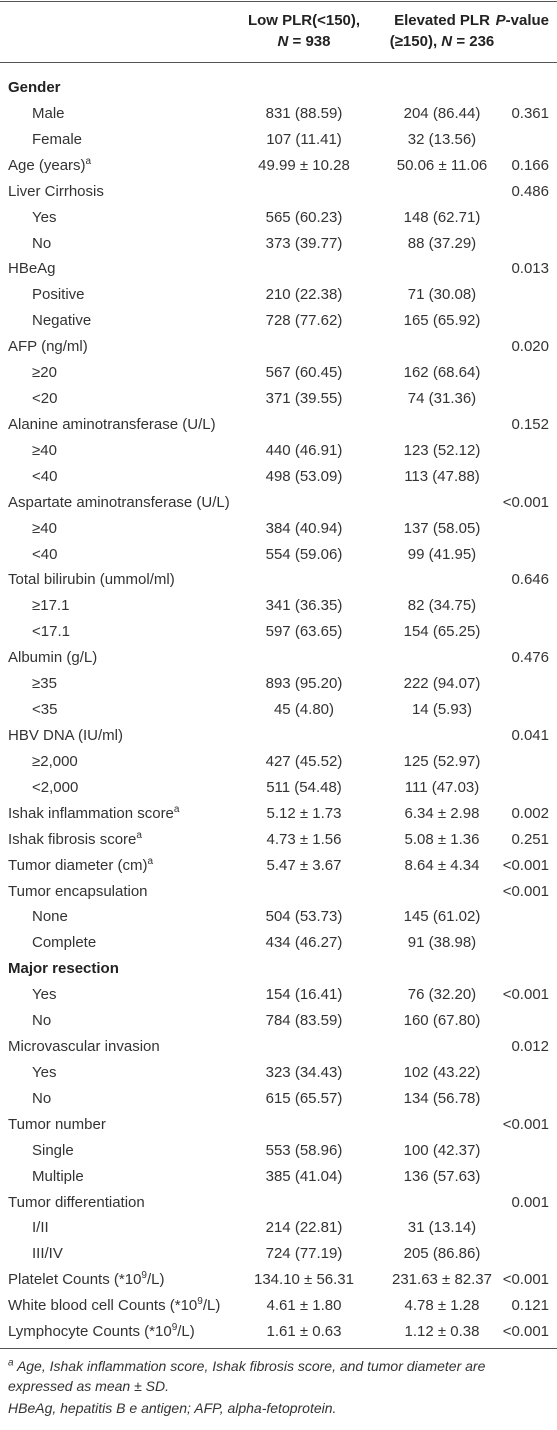 The width and height of the screenshot is (557, 1430). Describe the element at coordinates (155, 1280) in the screenshot. I see `row-label-text: /L)` at that location.